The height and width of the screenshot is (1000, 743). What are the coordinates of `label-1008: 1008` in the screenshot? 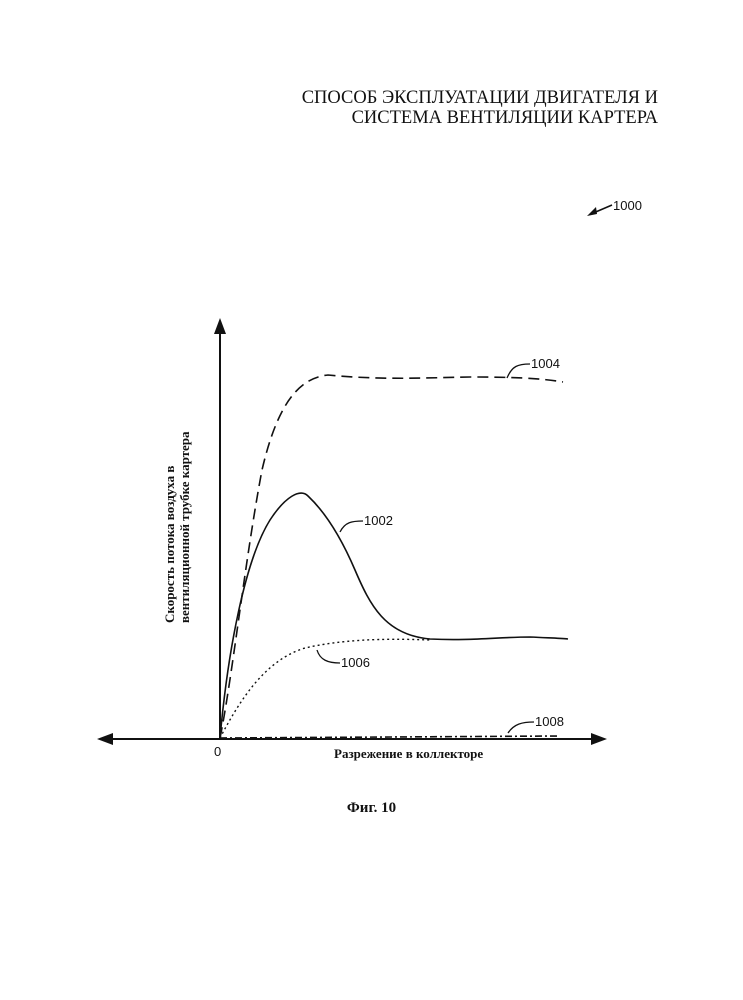 It's located at (549, 721).